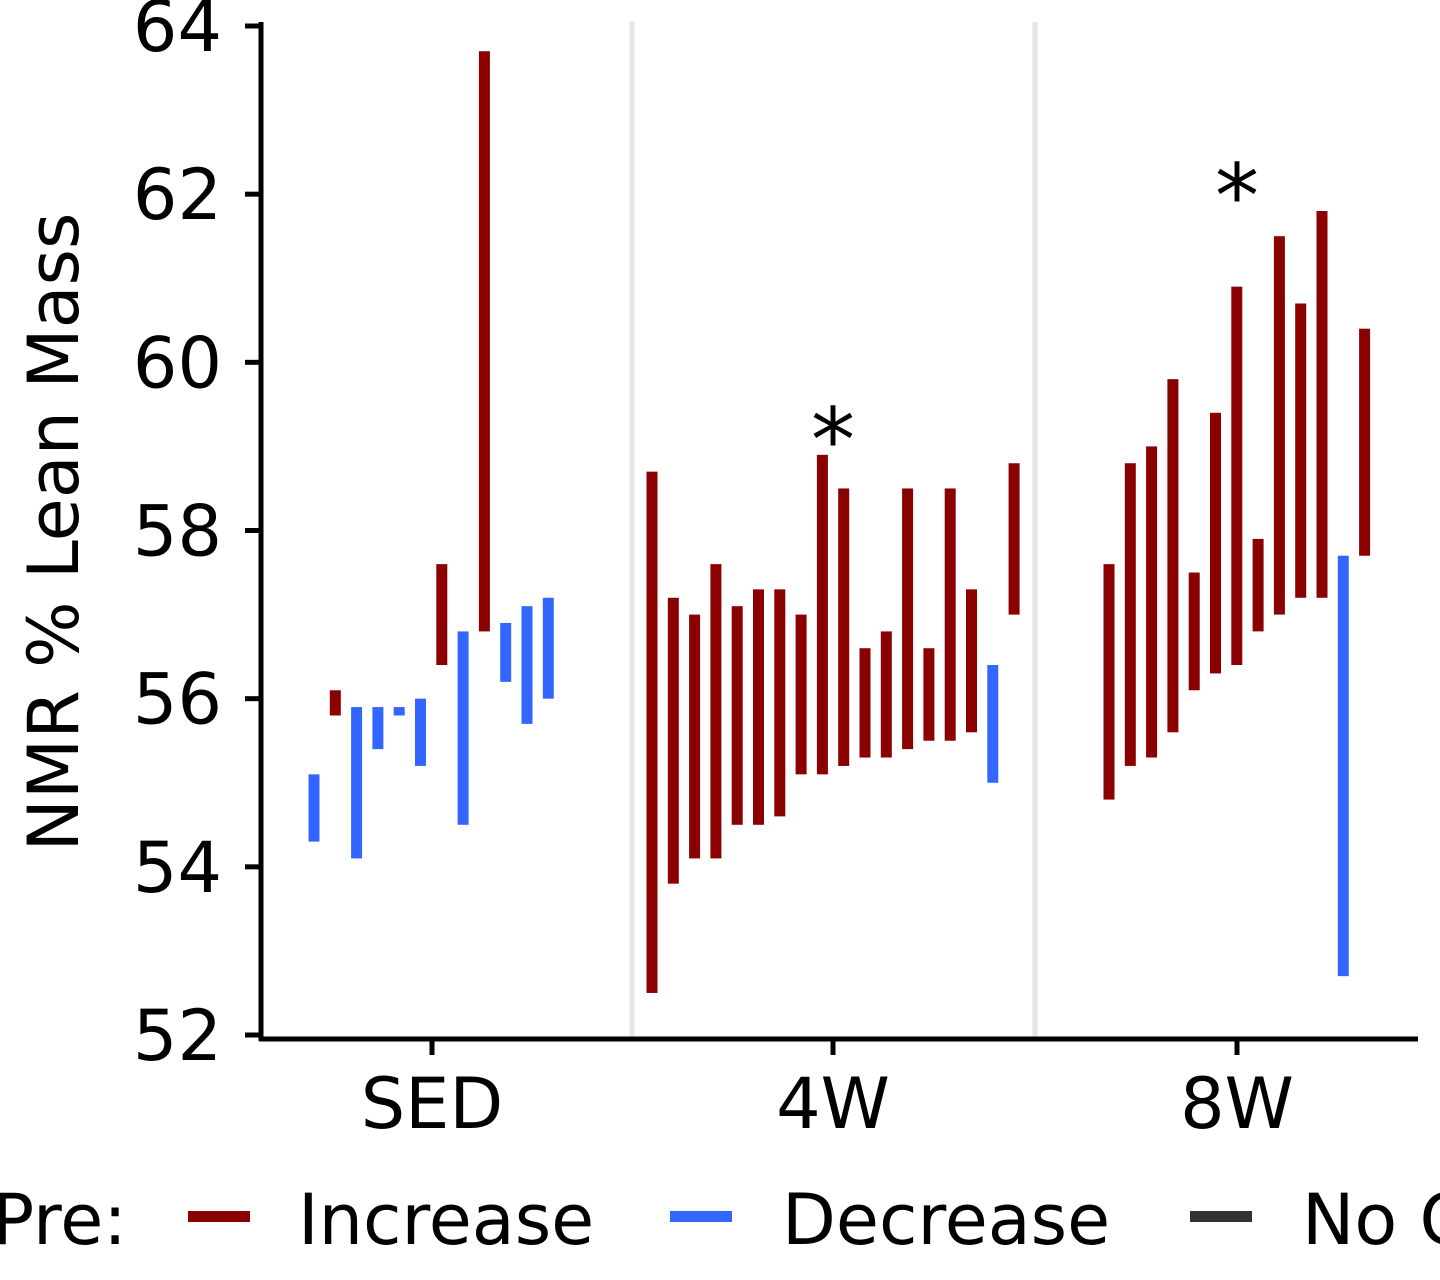 The image size is (1440, 1280). Describe the element at coordinates (177, 700) in the screenshot. I see `y-tick-label: 56` at that location.